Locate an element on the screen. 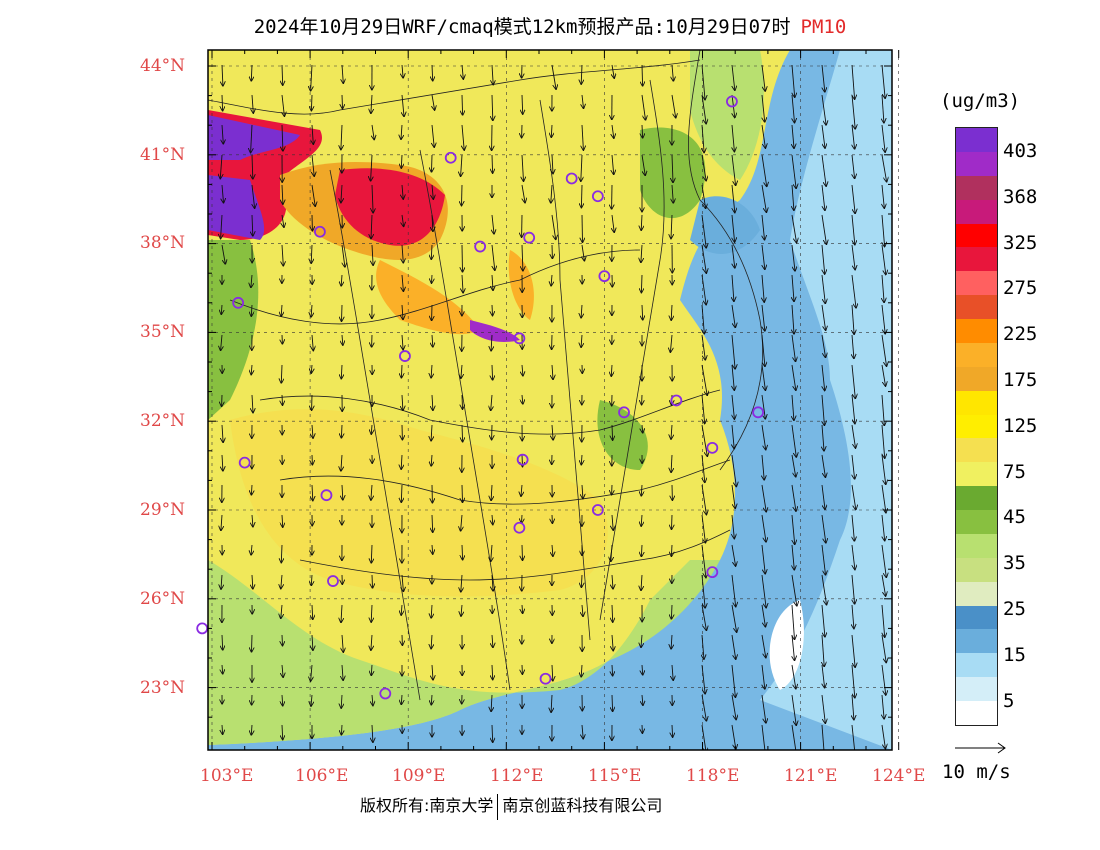  legend-label: 35 is located at coordinates (1014, 563).